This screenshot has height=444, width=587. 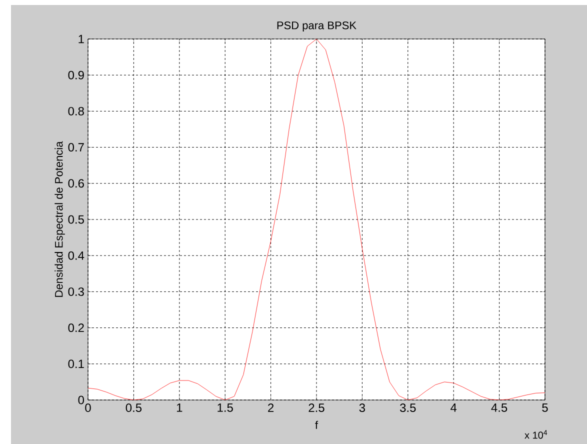 What do you see at coordinates (81, 400) in the screenshot?
I see `y-tick-label: 0` at bounding box center [81, 400].